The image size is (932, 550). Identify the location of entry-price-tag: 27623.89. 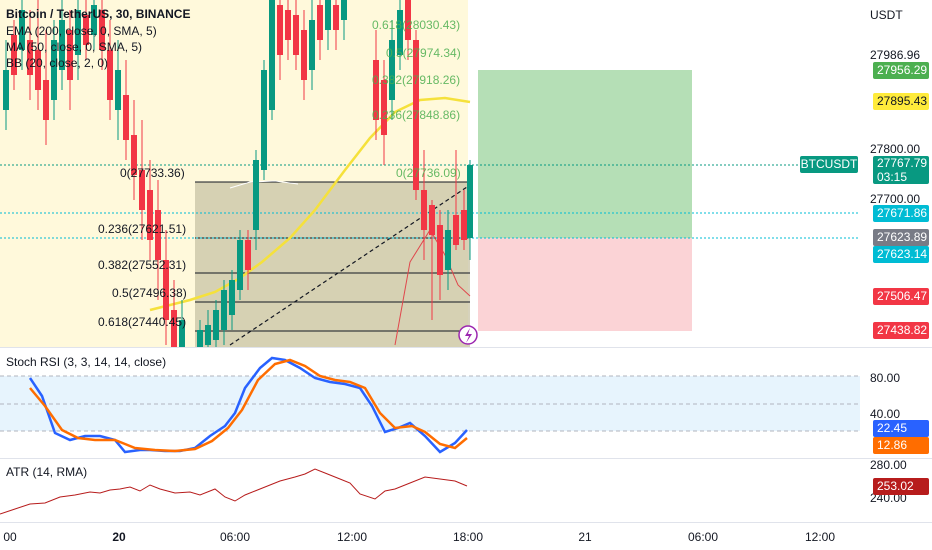
(901, 237).